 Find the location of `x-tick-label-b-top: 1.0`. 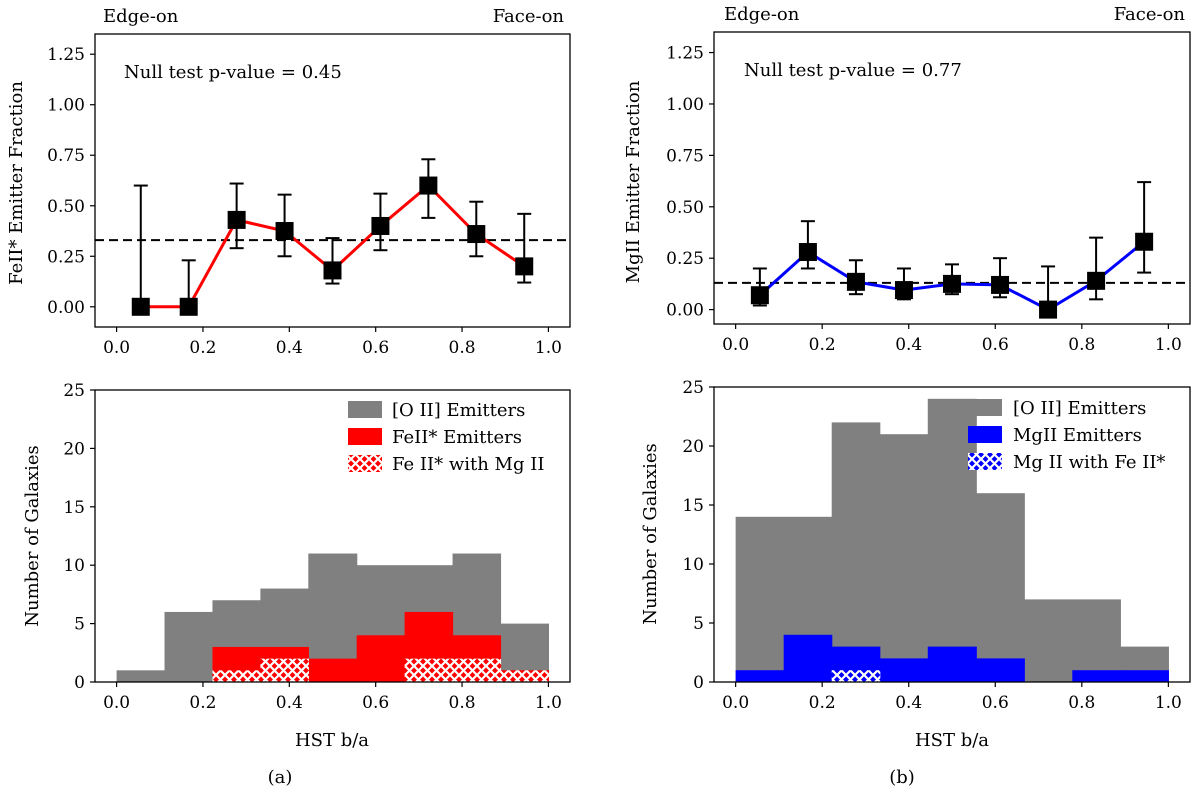

x-tick-label-b-top: 1.0 is located at coordinates (1168, 345).